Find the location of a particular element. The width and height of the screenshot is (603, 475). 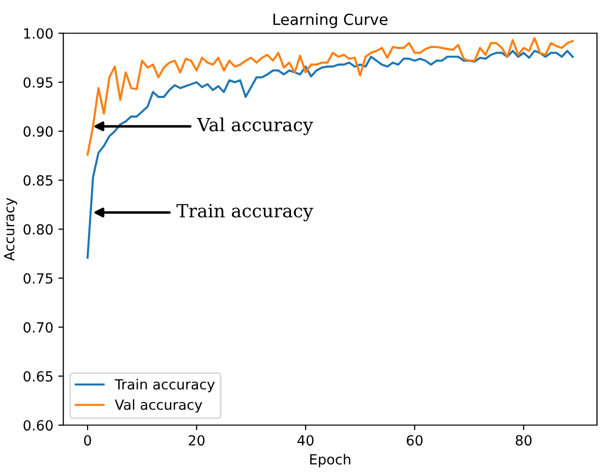

annotation: Val accuracy is located at coordinates (255, 126).